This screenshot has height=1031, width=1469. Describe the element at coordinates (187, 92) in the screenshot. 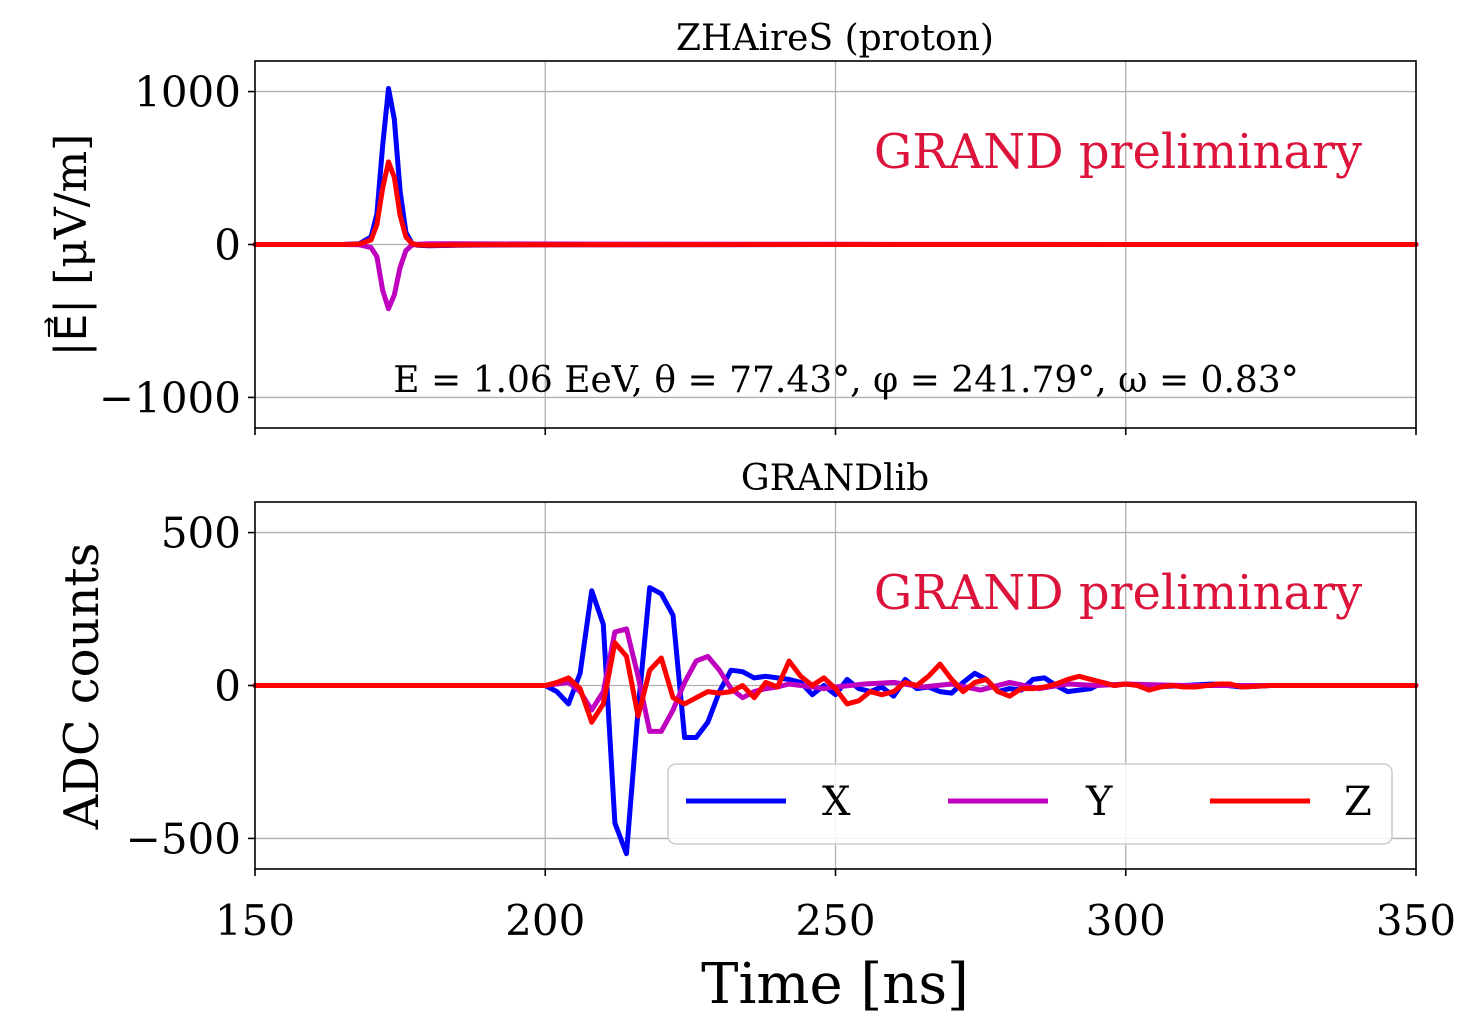

I see `top-y-tick-label: 1000` at that location.